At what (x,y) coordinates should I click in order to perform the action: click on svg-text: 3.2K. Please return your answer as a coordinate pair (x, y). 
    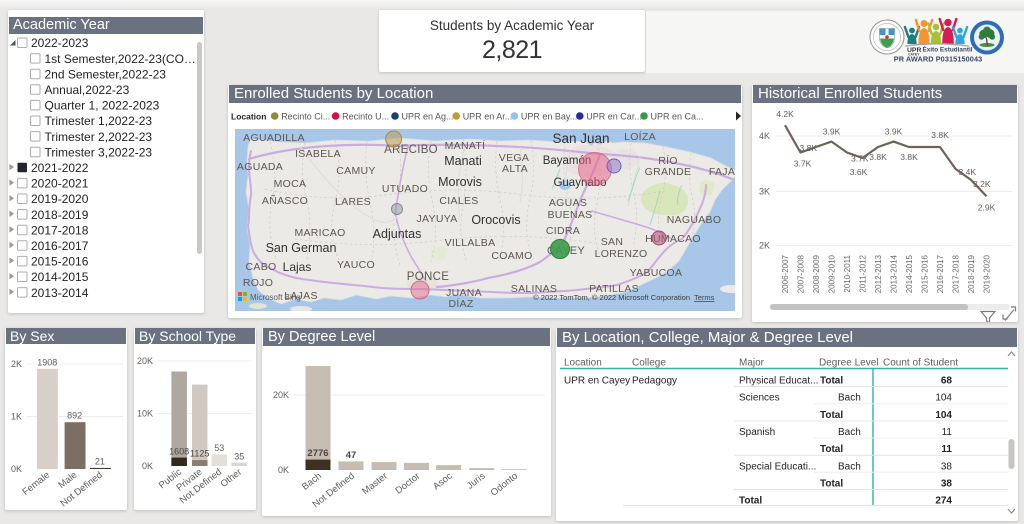
    Looking at the image, I should click on (982, 184).